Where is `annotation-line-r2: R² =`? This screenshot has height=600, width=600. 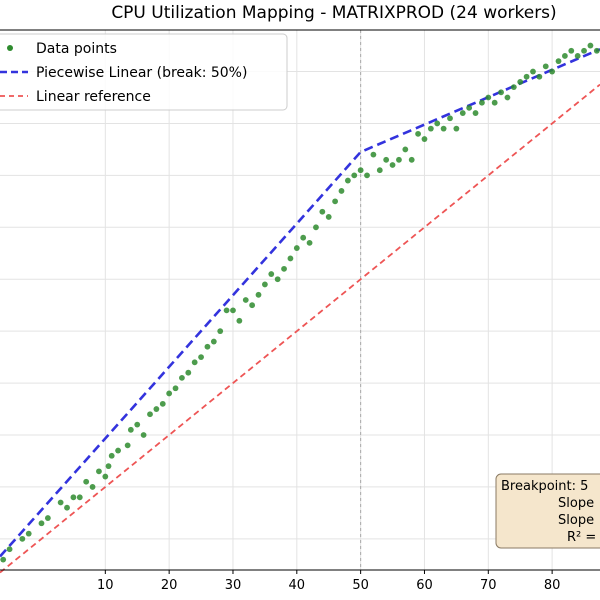 annotation-line-r2: R² = is located at coordinates (581, 537).